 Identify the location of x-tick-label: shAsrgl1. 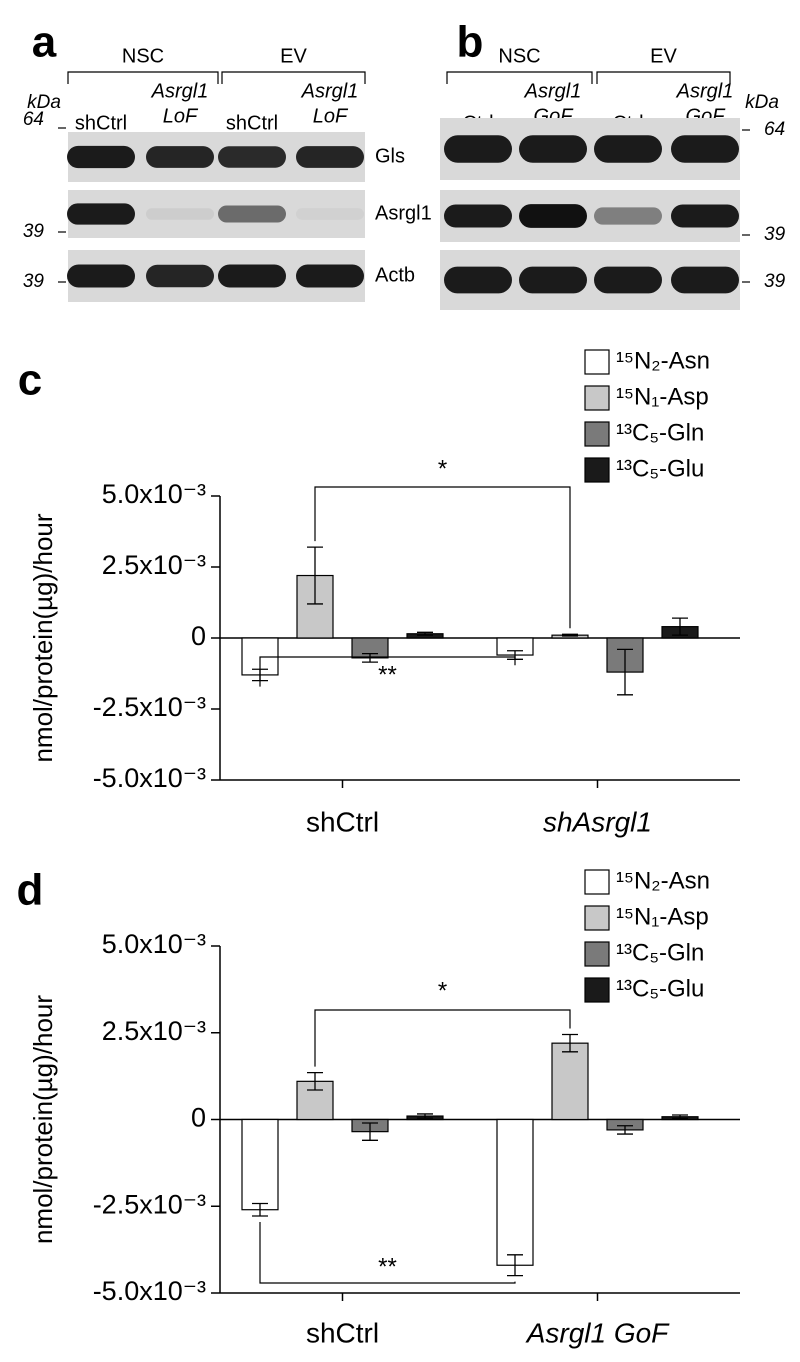
(597, 821).